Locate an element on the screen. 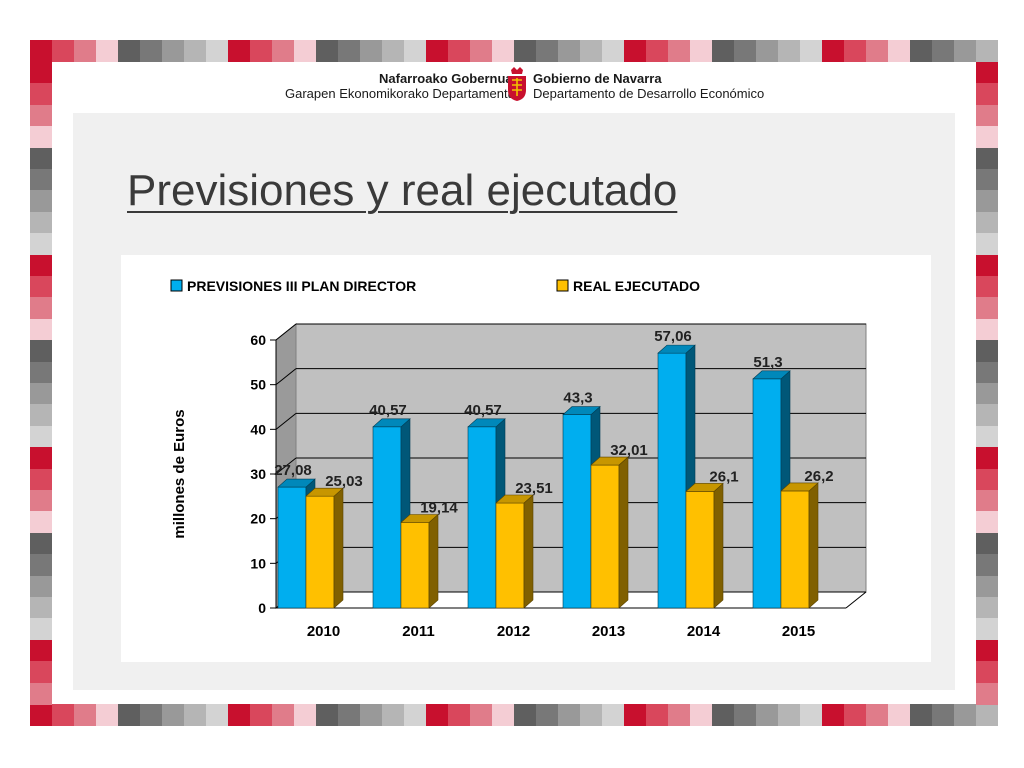  decorative-border-right is located at coordinates (987, 383).